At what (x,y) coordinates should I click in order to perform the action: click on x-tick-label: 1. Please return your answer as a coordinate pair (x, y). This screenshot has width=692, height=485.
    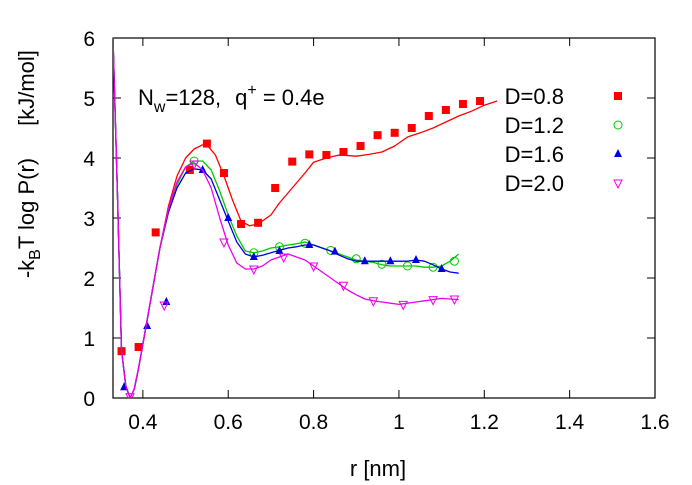
    Looking at the image, I should click on (399, 422).